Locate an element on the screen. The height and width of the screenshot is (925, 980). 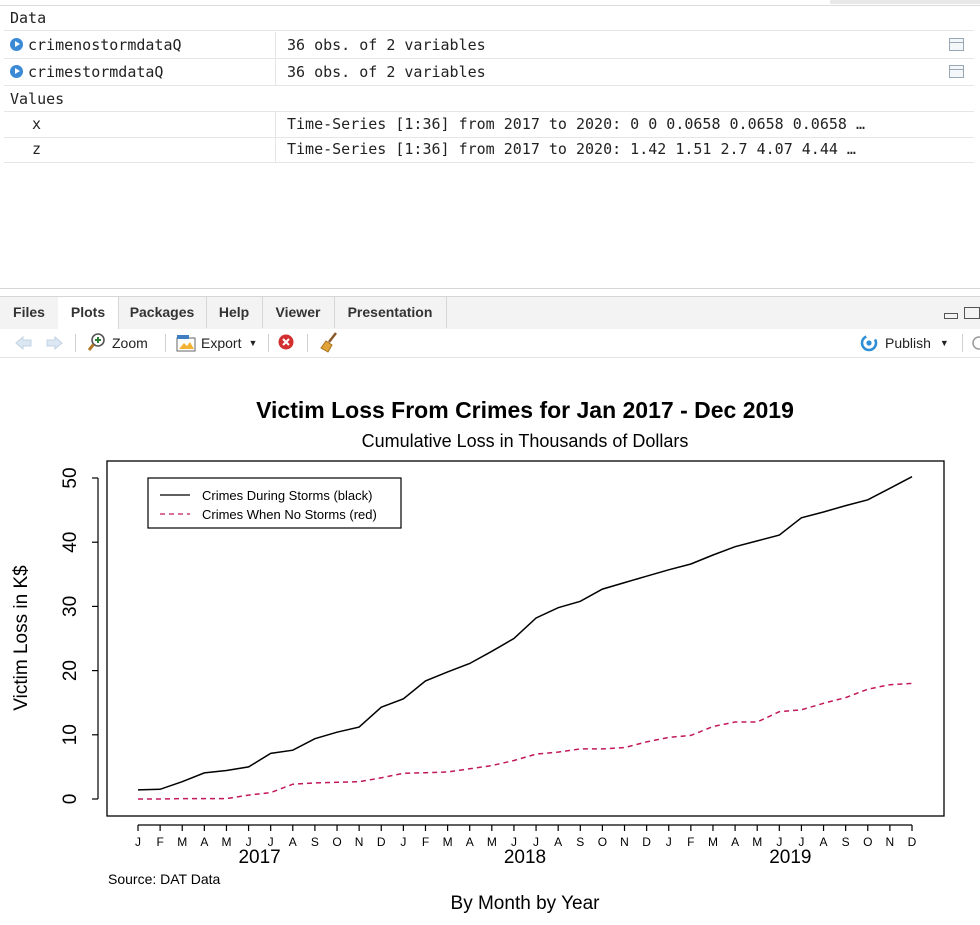
remove-plot-button is located at coordinates (286, 343).